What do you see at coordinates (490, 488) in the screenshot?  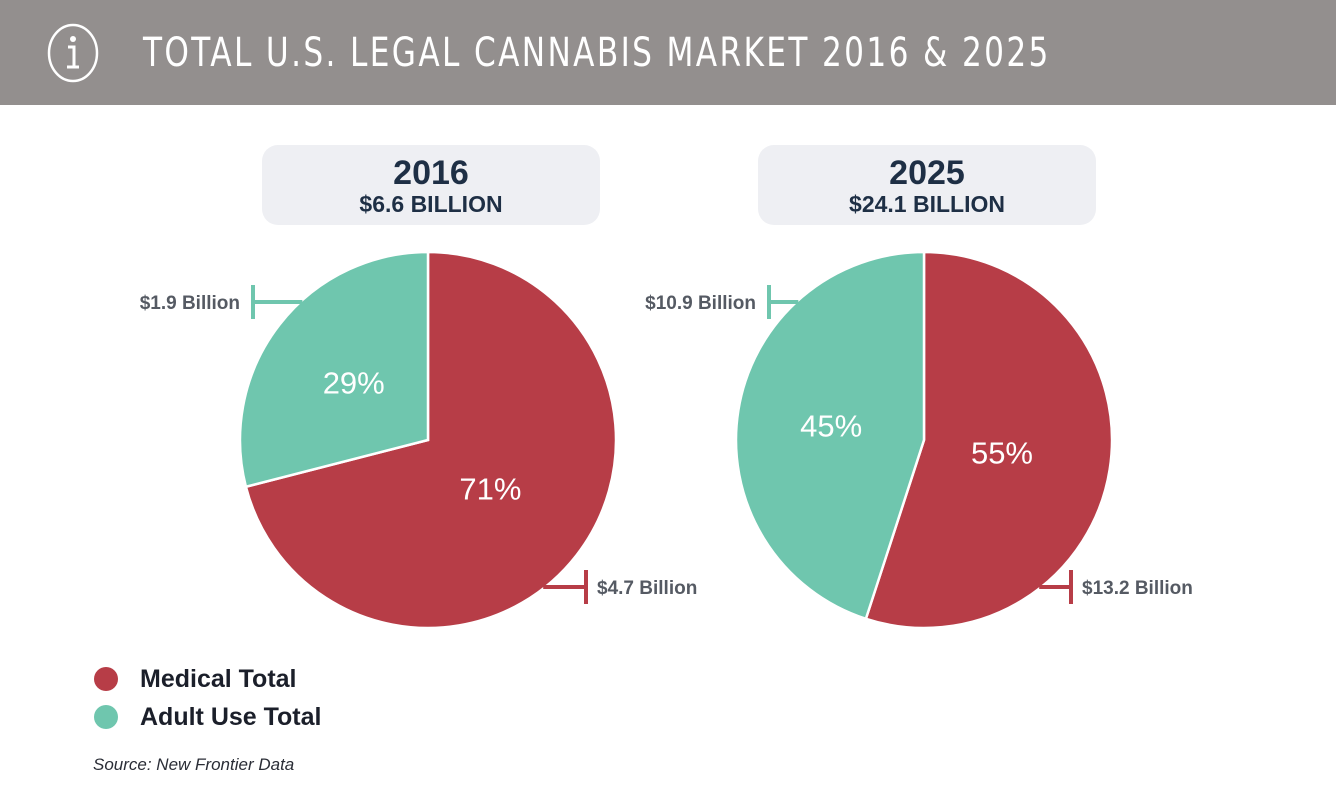 I see `pie-pct-label: 71%` at bounding box center [490, 488].